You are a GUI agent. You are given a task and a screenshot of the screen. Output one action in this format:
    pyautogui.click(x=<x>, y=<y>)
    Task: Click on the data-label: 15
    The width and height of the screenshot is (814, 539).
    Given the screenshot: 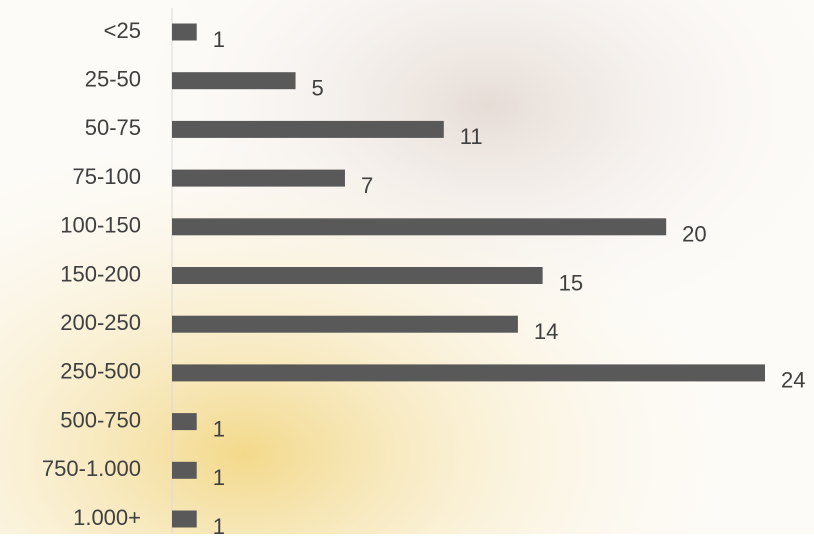 What is the action you would take?
    pyautogui.click(x=571, y=282)
    